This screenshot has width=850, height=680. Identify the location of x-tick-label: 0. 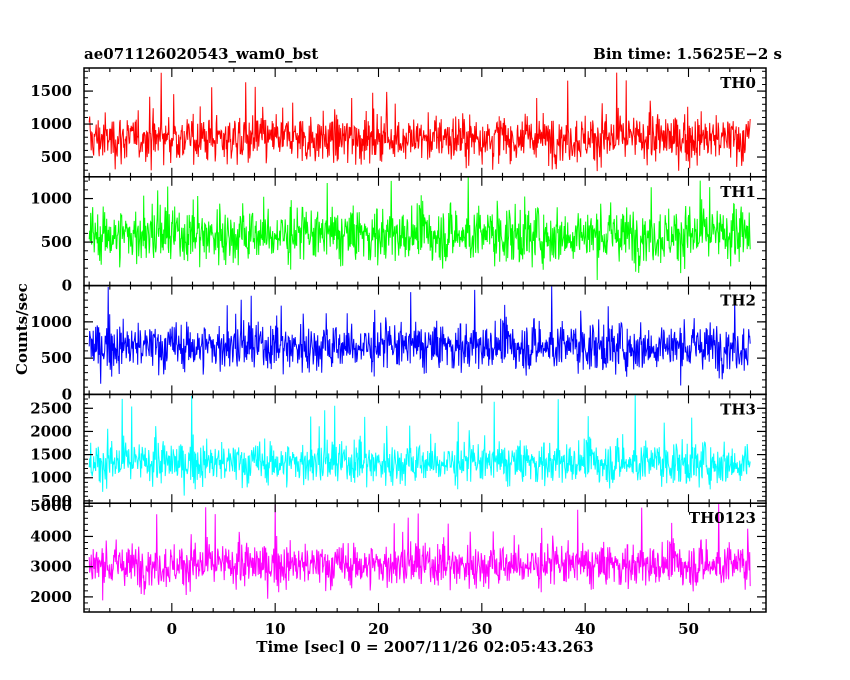
(172, 629).